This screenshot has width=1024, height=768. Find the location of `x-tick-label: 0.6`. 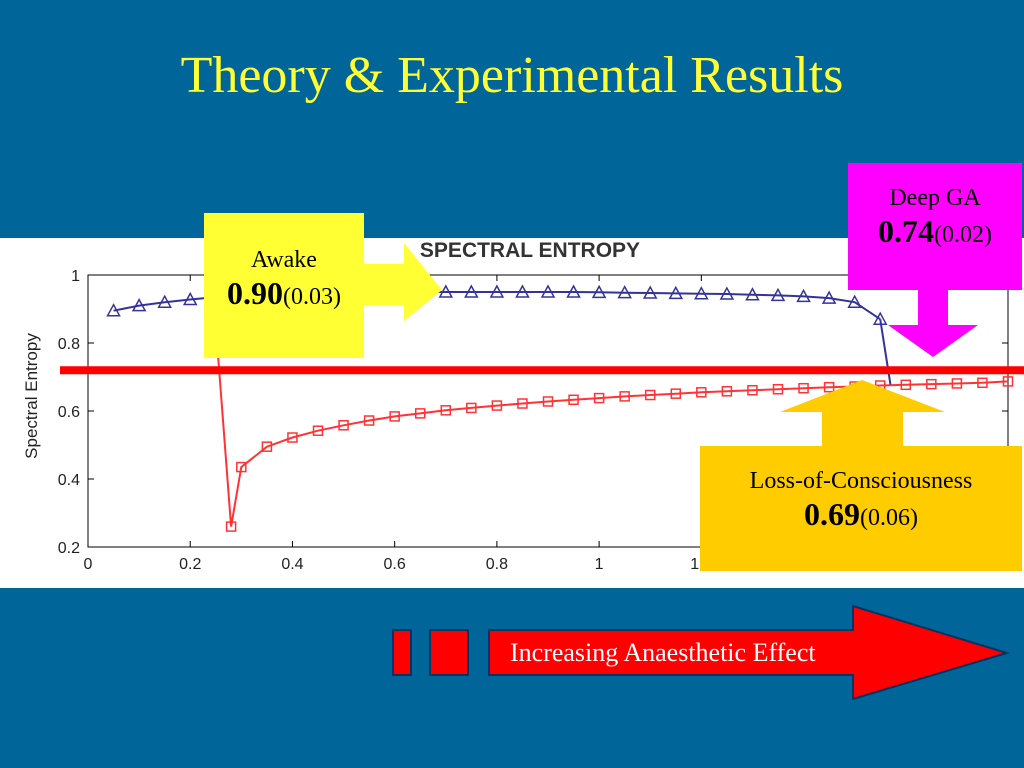

x-tick-label: 0.6 is located at coordinates (395, 564).